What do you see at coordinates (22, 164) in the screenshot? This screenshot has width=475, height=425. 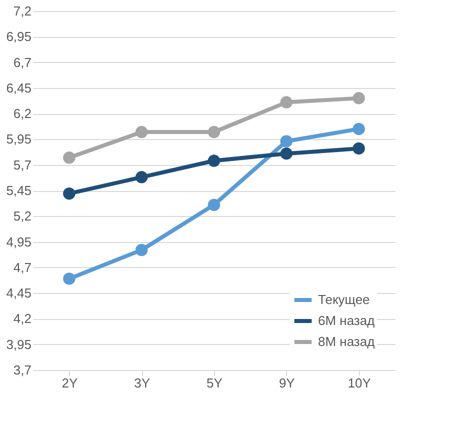 I see `y-tick-label: 5,7` at bounding box center [22, 164].